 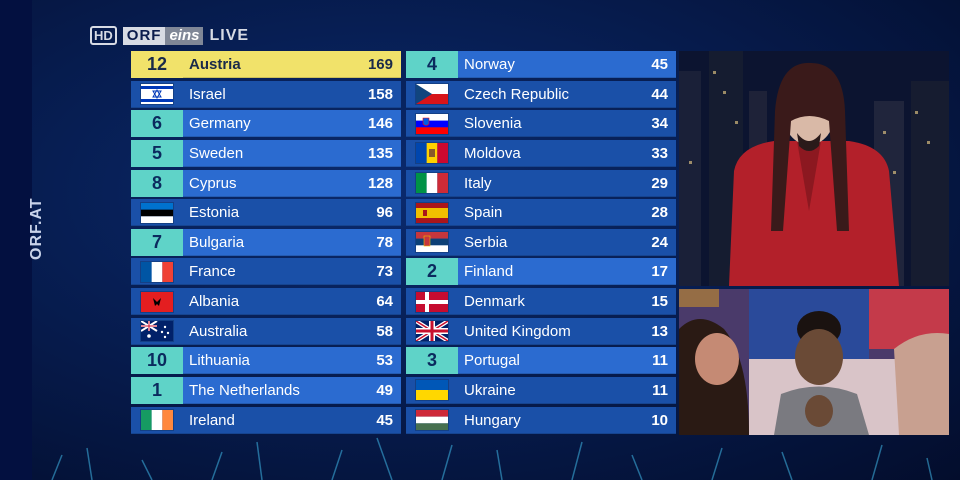 What do you see at coordinates (266, 124) in the screenshot?
I see `result-row: 6 Germany 146` at bounding box center [266, 124].